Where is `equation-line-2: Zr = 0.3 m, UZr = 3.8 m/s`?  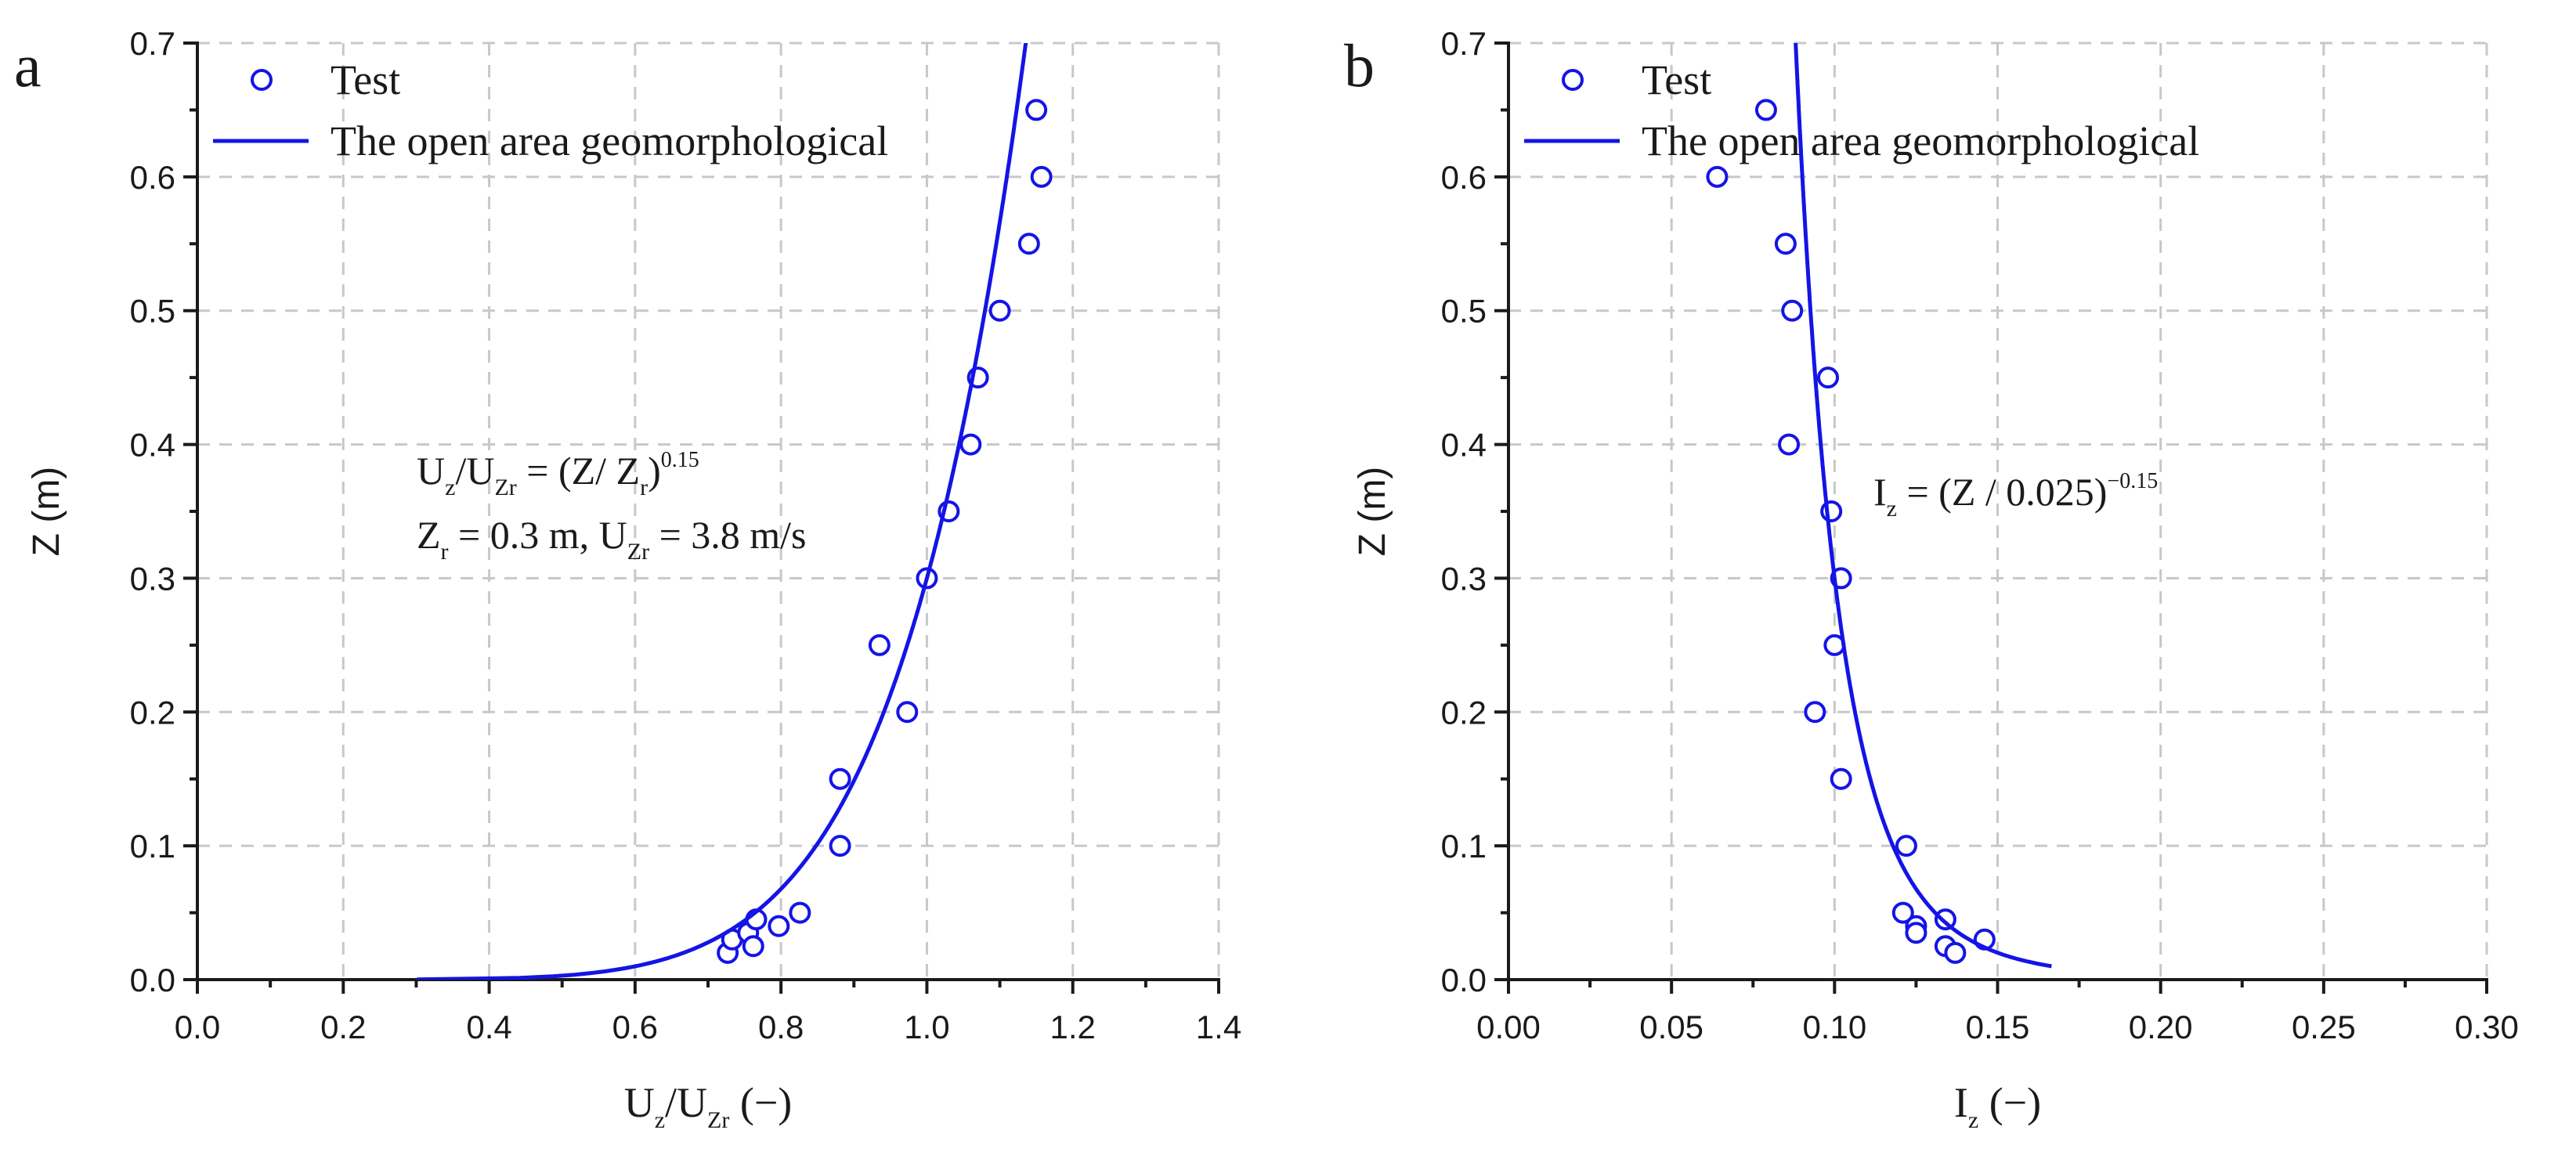 equation-line-2: Zr = 0.3 m, UZr = 3.8 m/s is located at coordinates (612, 539).